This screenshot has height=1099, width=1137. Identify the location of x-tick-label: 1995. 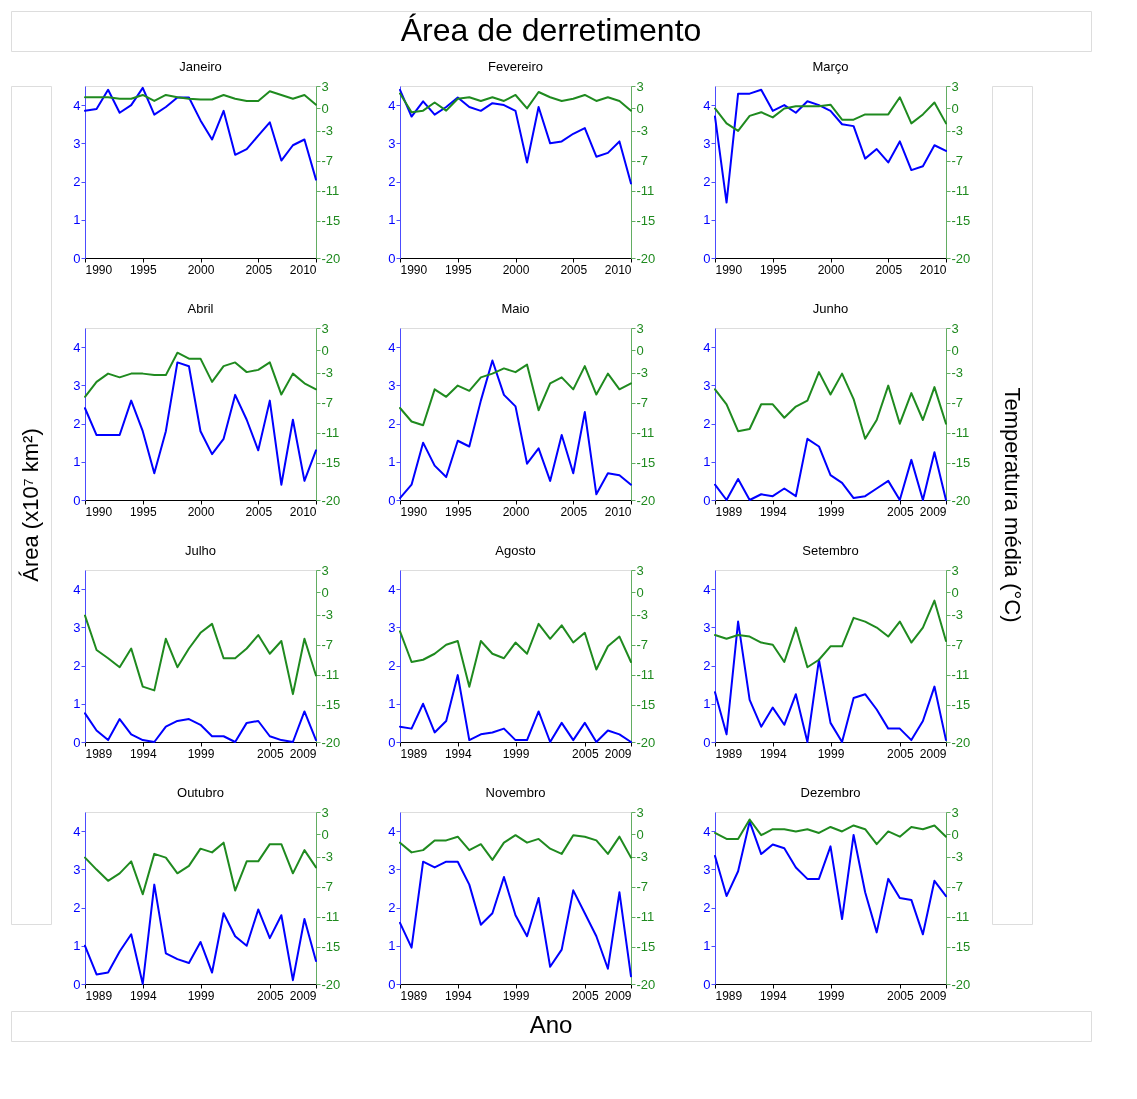
(773, 269).